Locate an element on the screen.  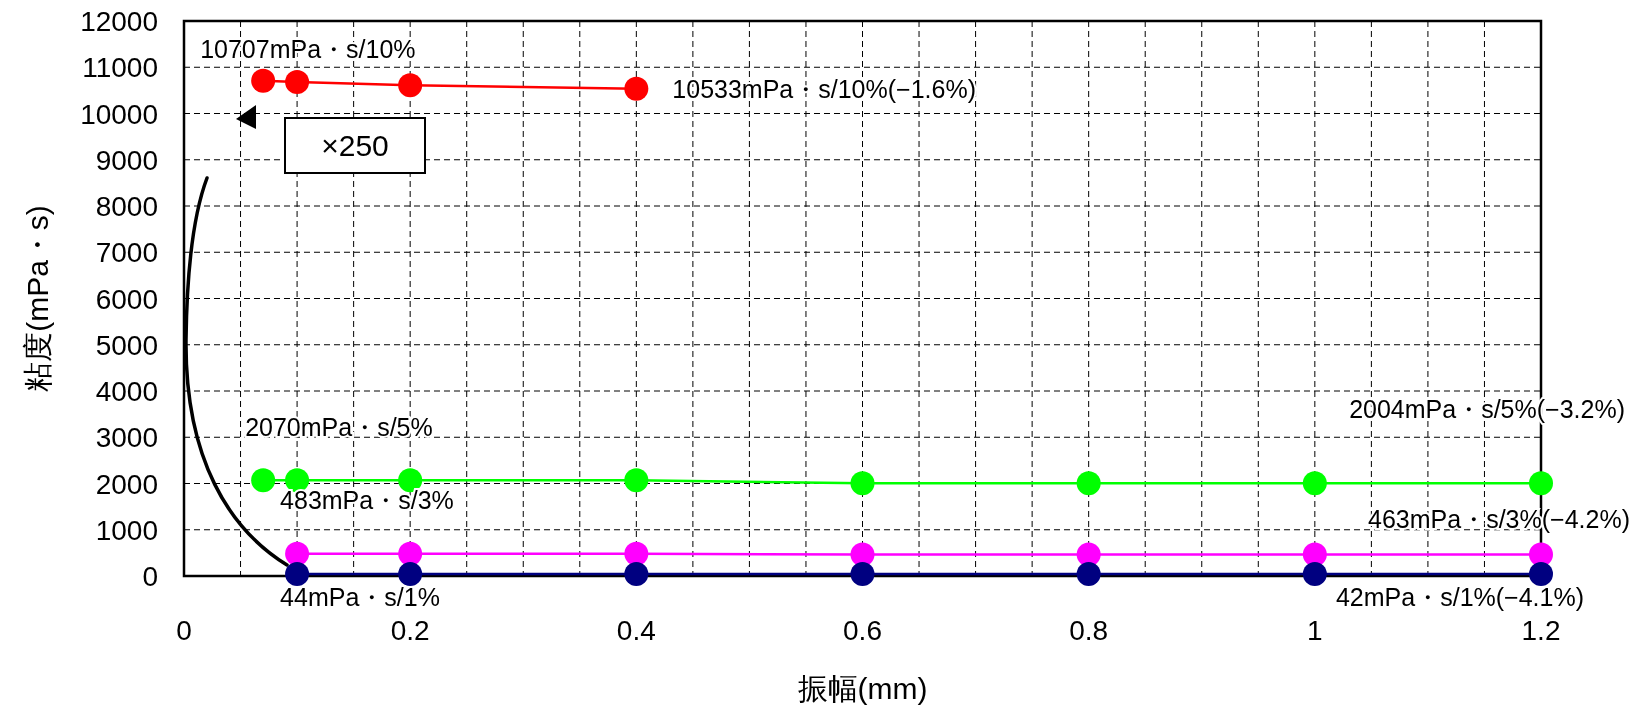
x-tick-label: 0.8 is located at coordinates (1089, 630).